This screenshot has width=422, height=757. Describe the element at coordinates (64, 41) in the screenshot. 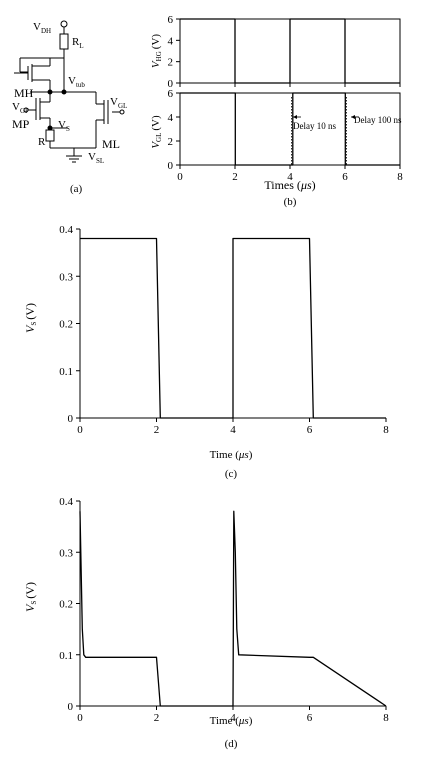

I see `rl-resistor` at that location.